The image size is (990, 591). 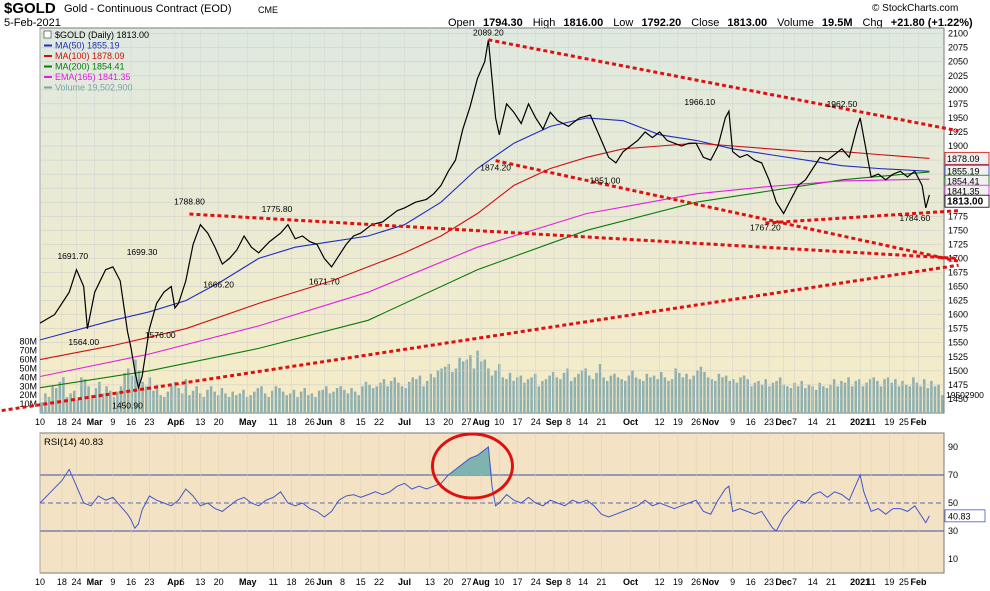 What do you see at coordinates (953, 503) in the screenshot?
I see `rsi-tick-label: 50` at bounding box center [953, 503].